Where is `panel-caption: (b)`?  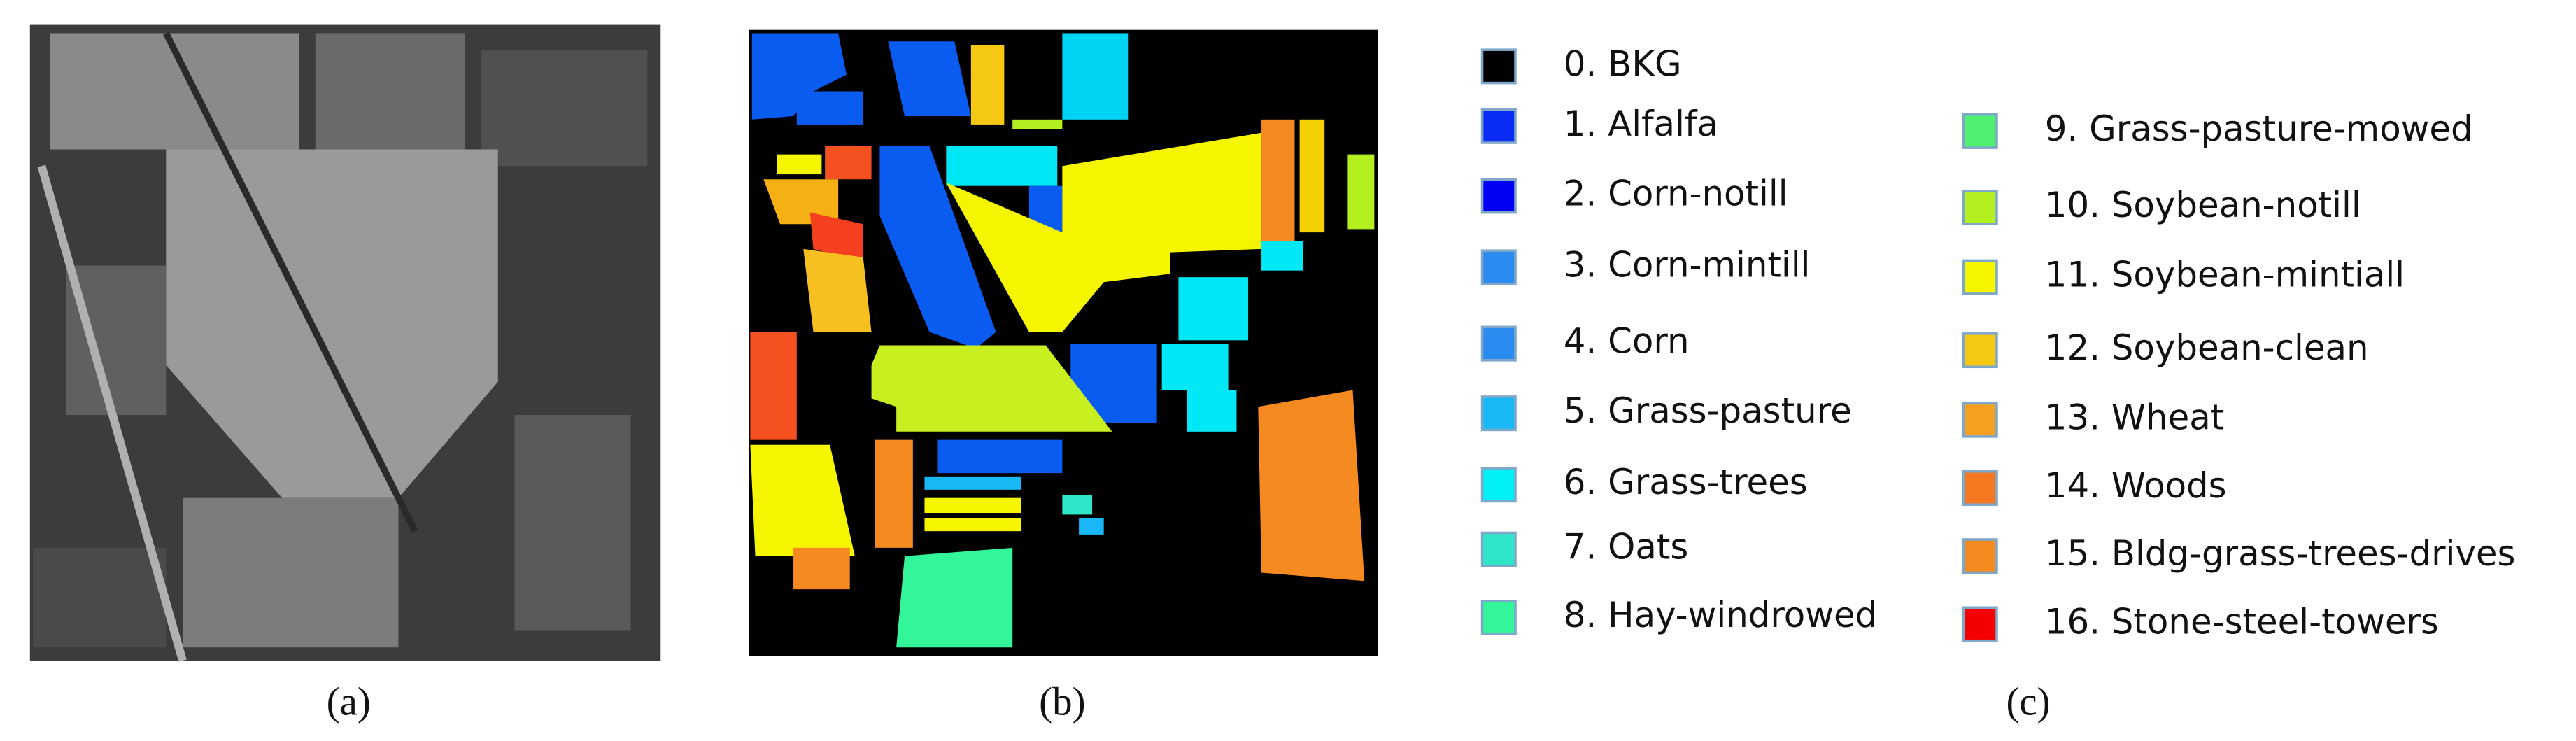
panel-caption: (b) is located at coordinates (1062, 702).